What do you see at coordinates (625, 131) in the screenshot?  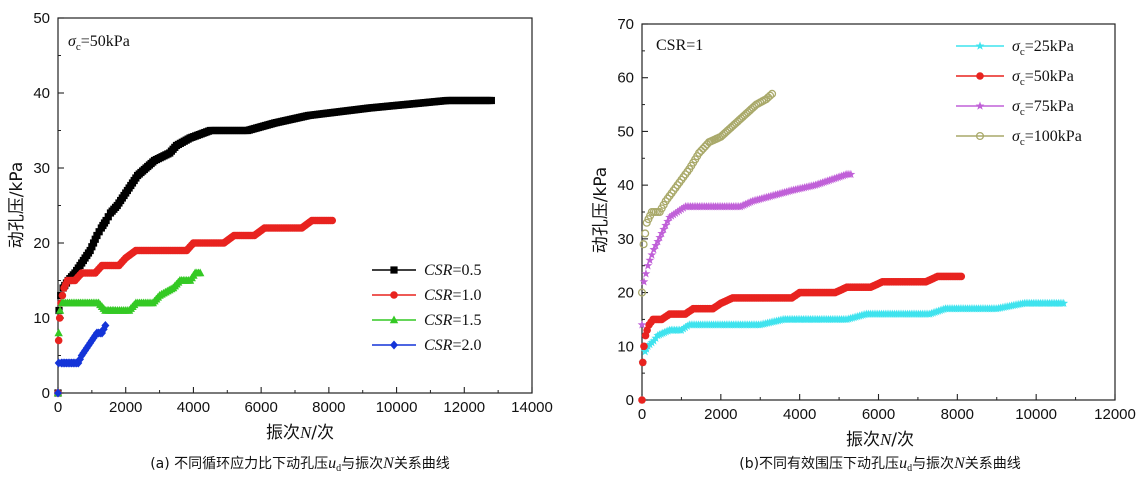 I see `y-tick-label: 50` at bounding box center [625, 131].